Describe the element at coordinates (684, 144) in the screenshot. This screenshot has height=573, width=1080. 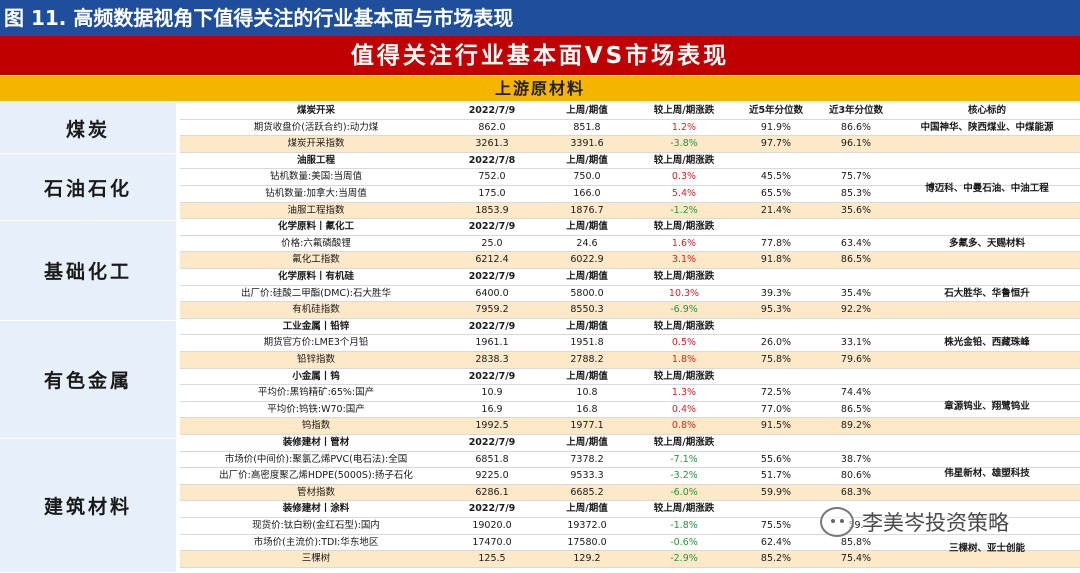
I see `cell-chg: -3.8%` at that location.